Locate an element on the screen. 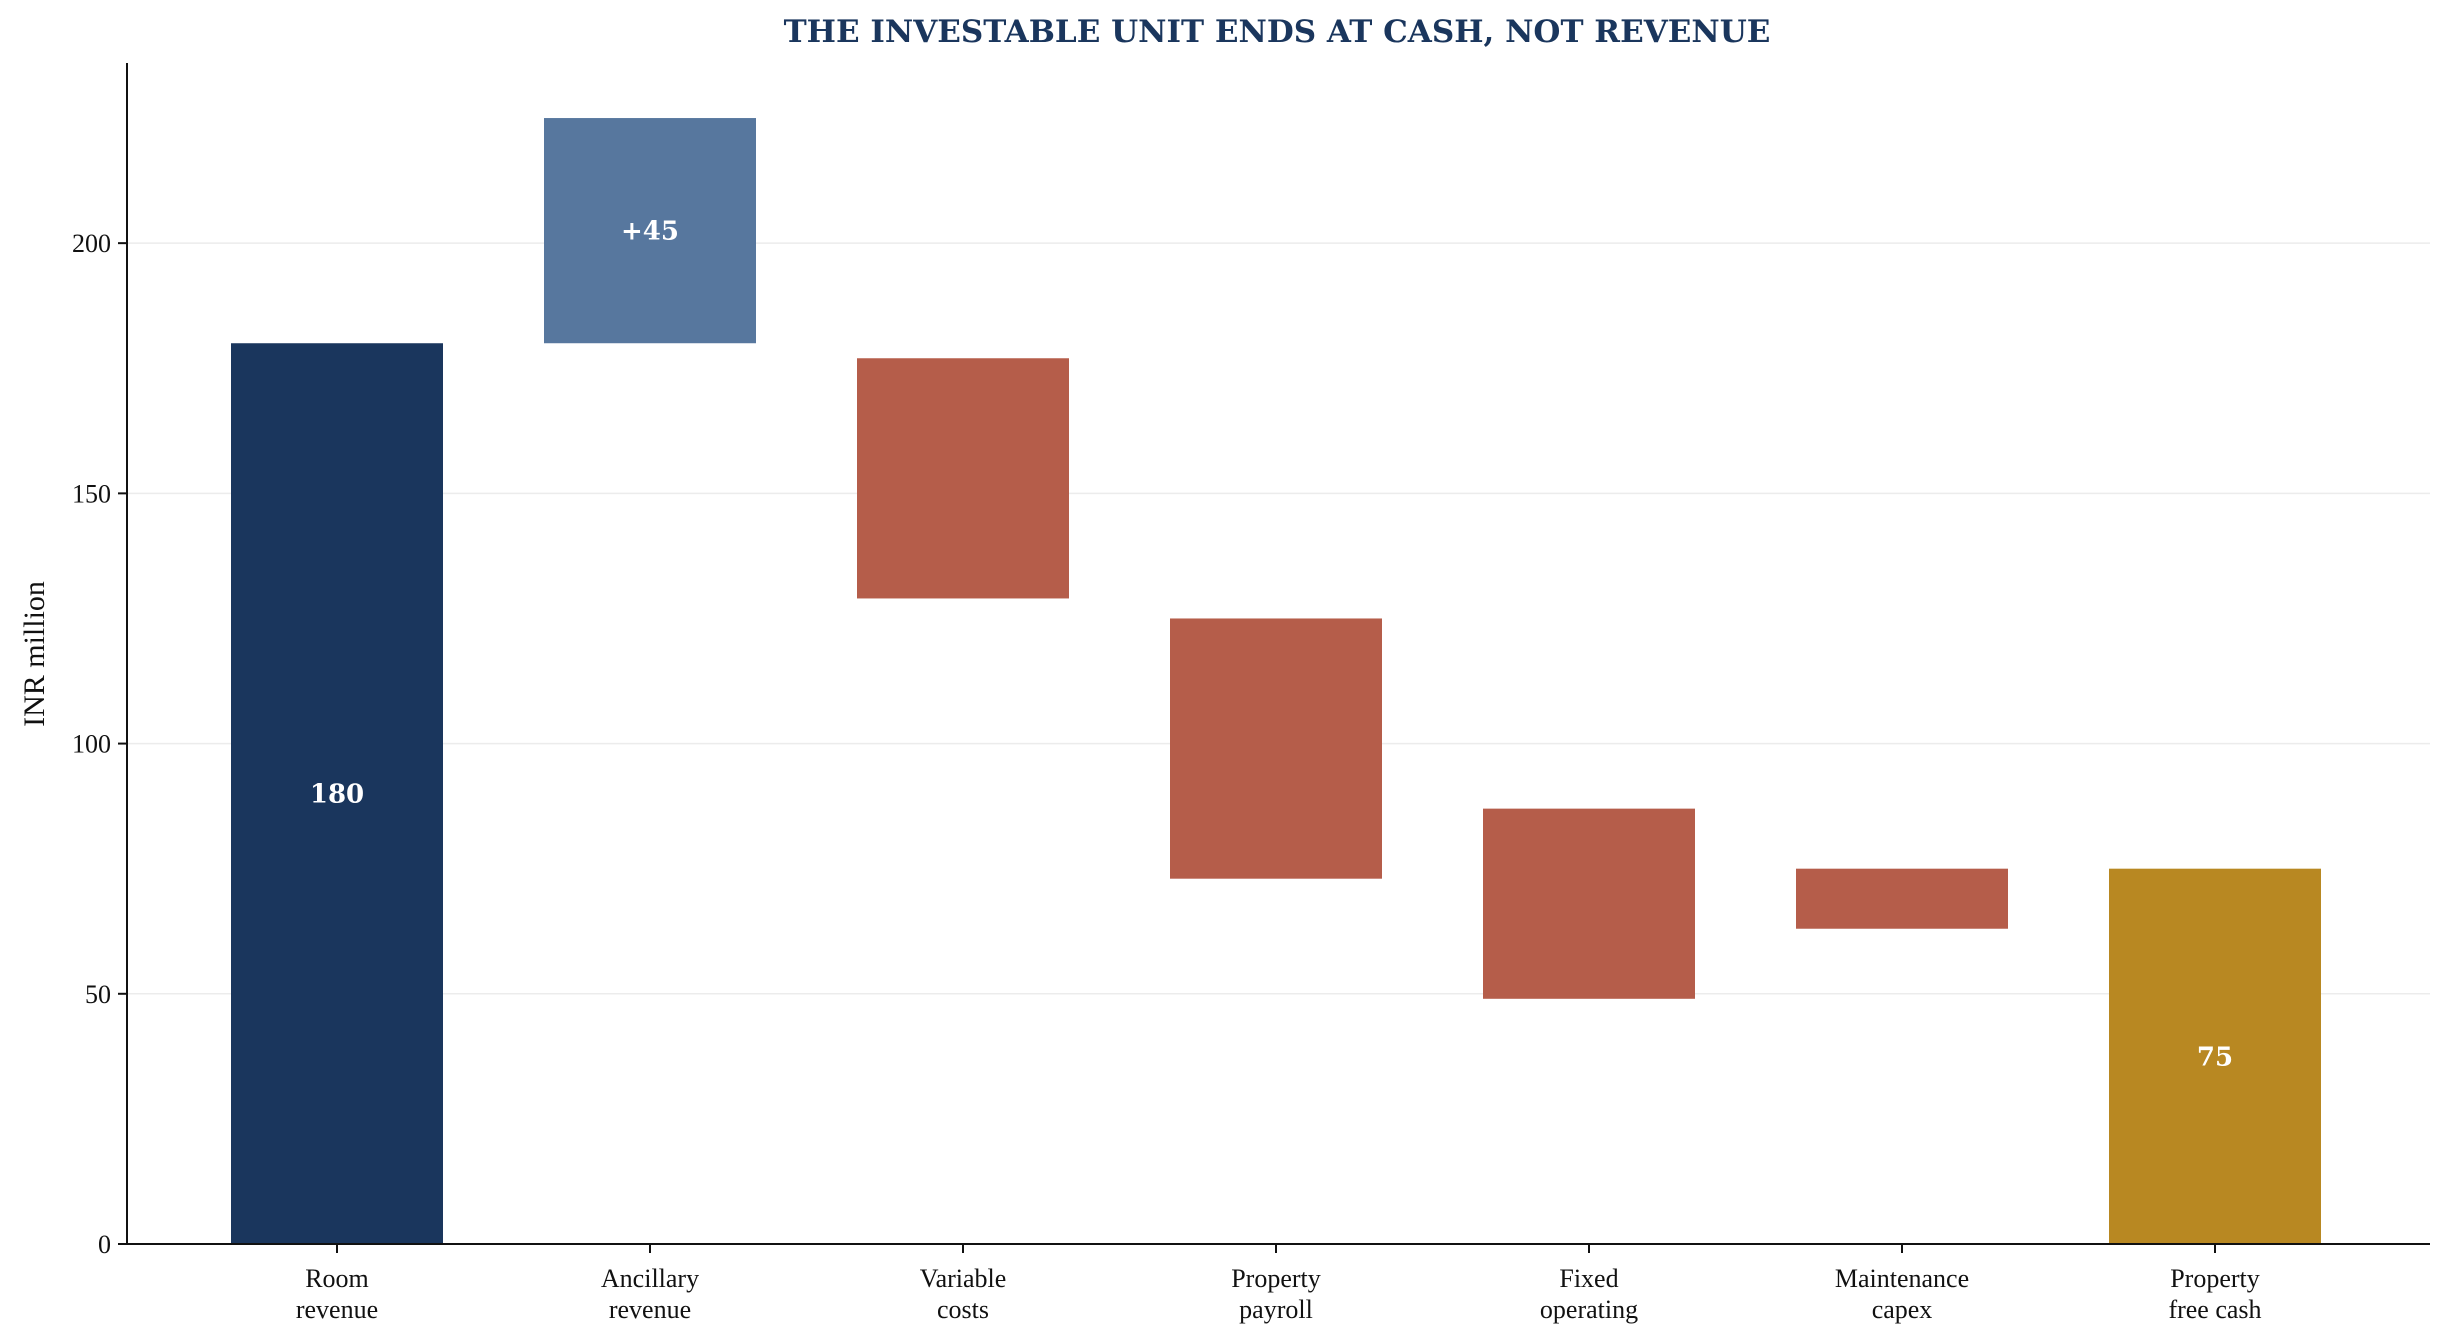 The height and width of the screenshot is (1341, 2437). bar-value-label-6: 75 is located at coordinates (2215, 1057).